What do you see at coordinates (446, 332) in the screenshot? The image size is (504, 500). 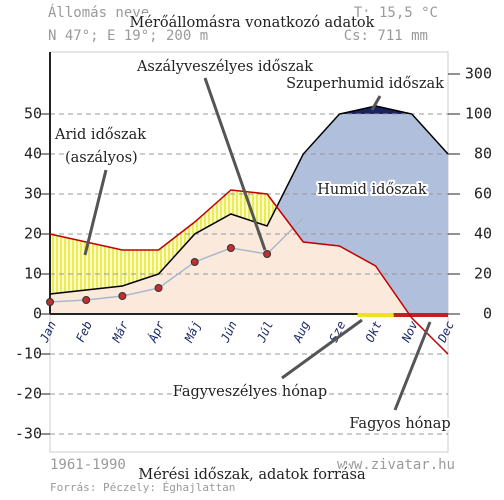 I see `x-tick-label: Dec` at bounding box center [446, 332].